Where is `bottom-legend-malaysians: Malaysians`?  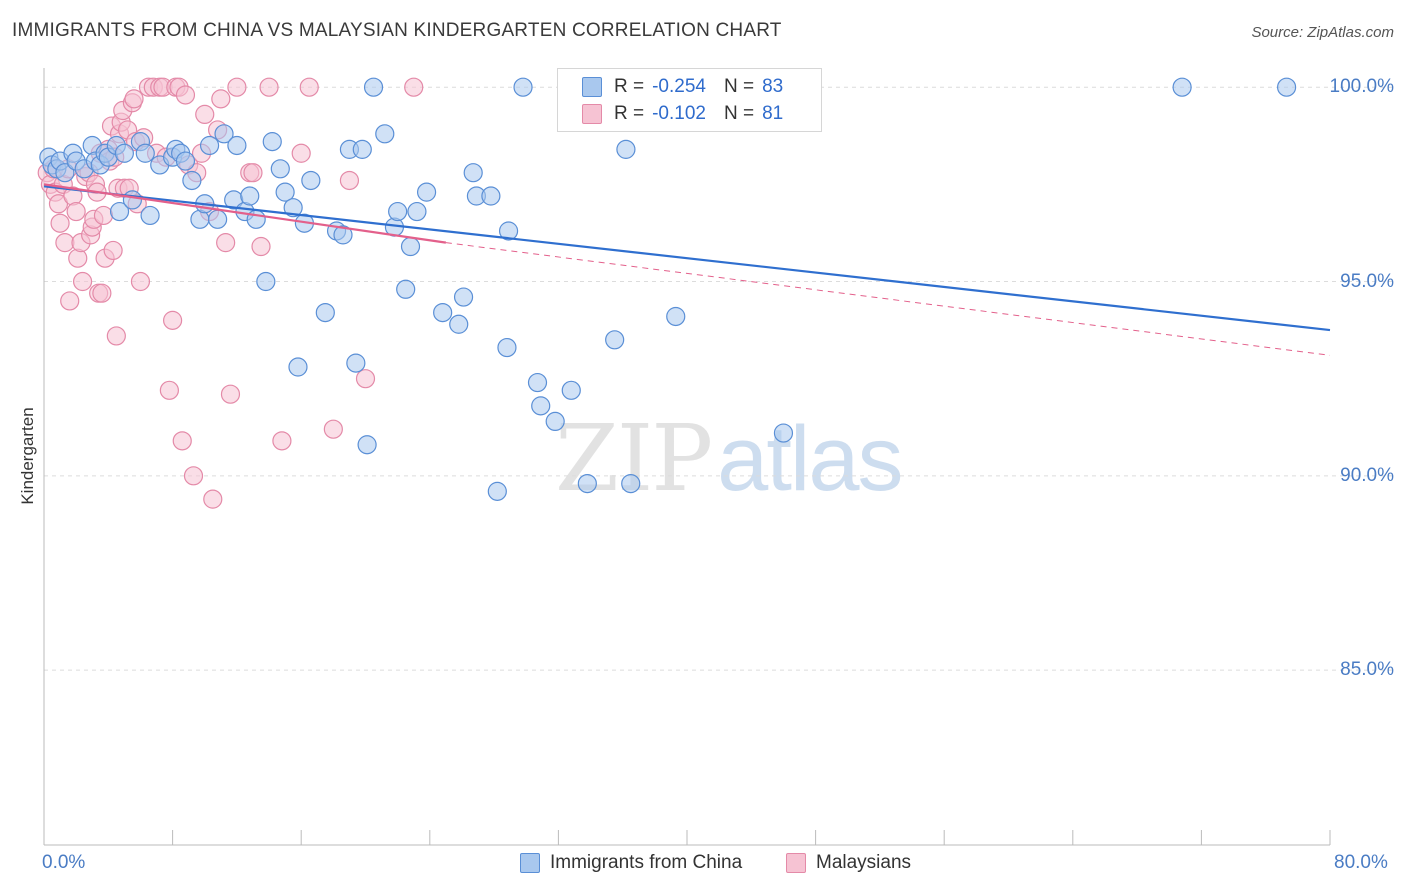 bottom-legend-malaysians: Malaysians is located at coordinates (848, 863).